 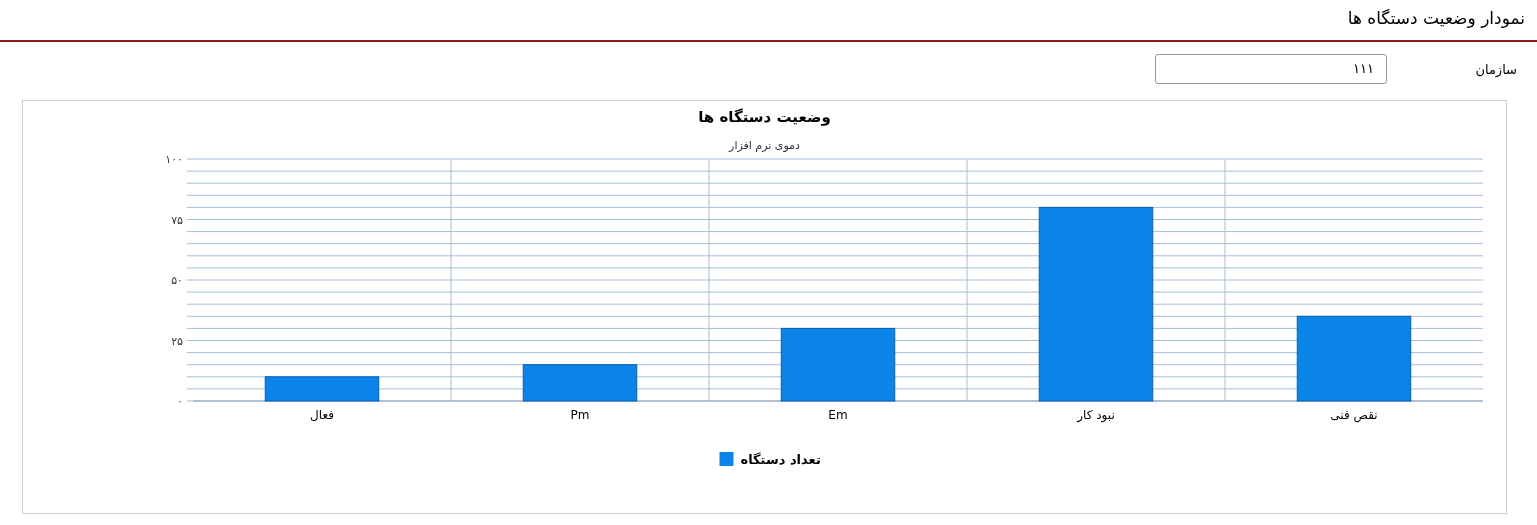 I want to click on x-tick-label: فعال, so click(x=322, y=415).